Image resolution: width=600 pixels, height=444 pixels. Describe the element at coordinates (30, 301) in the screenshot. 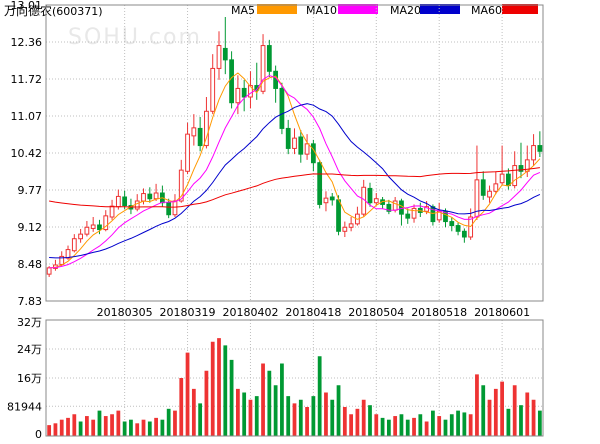

I see `price-tick-label: 7.83` at that location.